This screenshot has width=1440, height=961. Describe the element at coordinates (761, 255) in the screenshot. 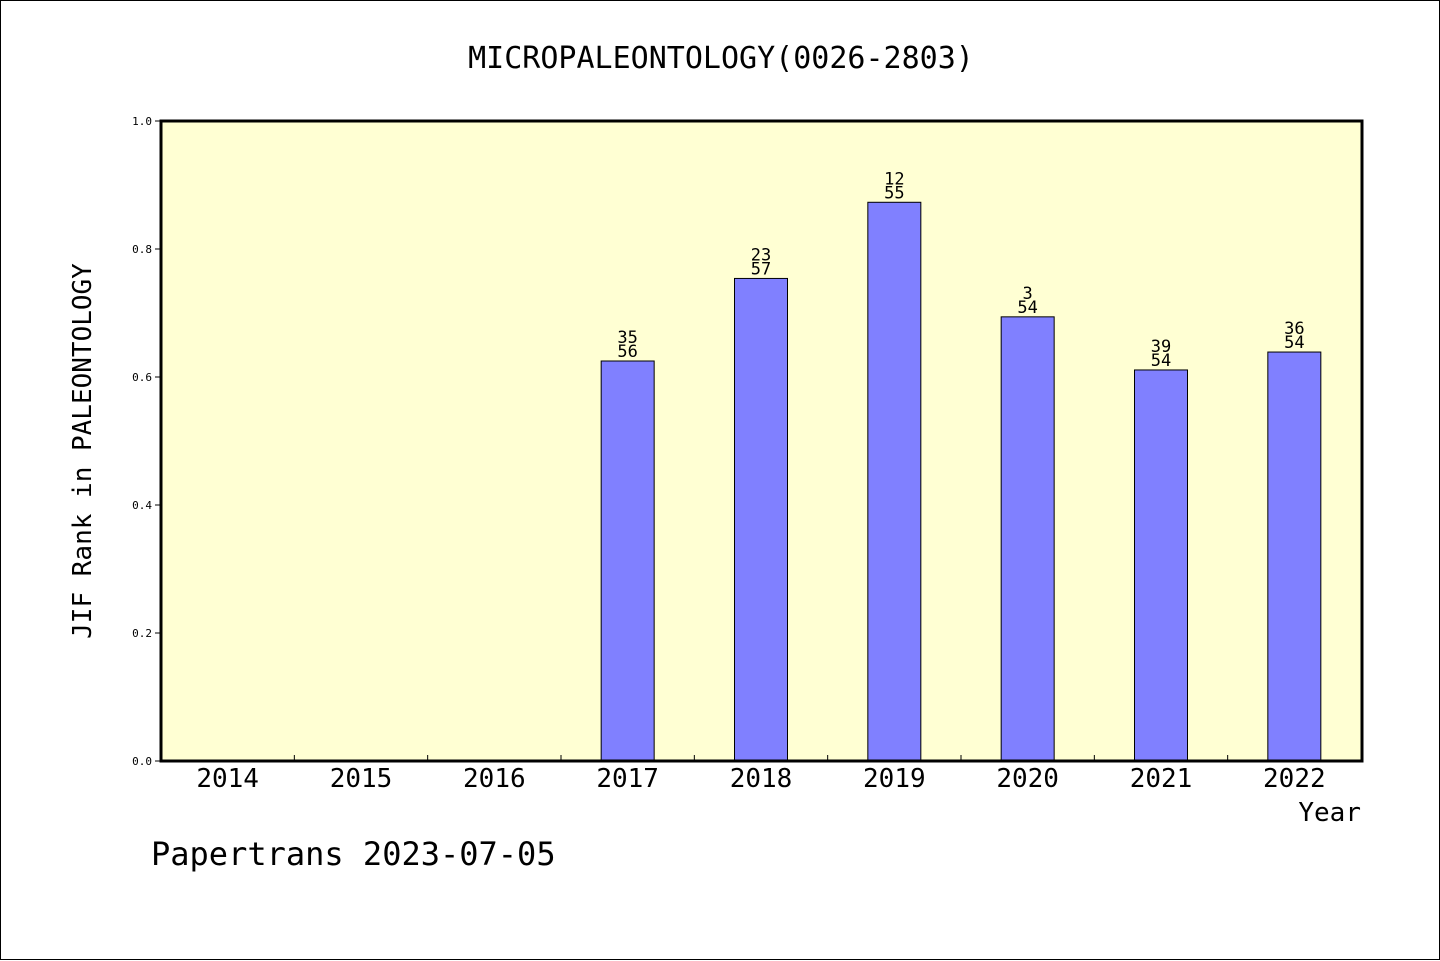

I see `rank-label: 23` at that location.